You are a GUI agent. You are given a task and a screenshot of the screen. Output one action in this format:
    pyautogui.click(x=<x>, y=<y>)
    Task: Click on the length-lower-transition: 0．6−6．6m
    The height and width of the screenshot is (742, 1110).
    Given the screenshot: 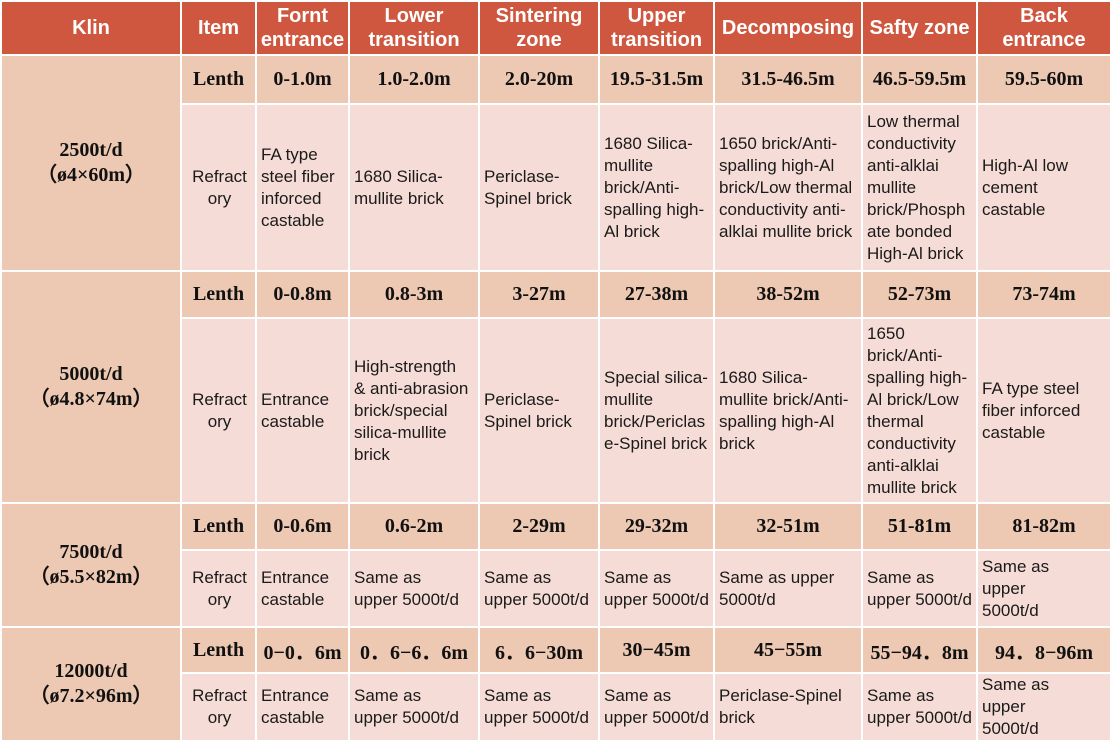 What is the action you would take?
    pyautogui.click(x=414, y=650)
    